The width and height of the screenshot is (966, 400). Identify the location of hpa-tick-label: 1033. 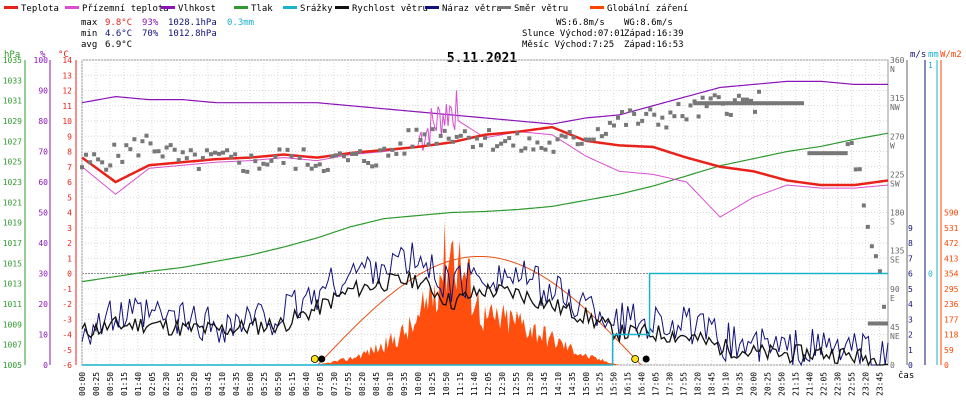
(12, 80).